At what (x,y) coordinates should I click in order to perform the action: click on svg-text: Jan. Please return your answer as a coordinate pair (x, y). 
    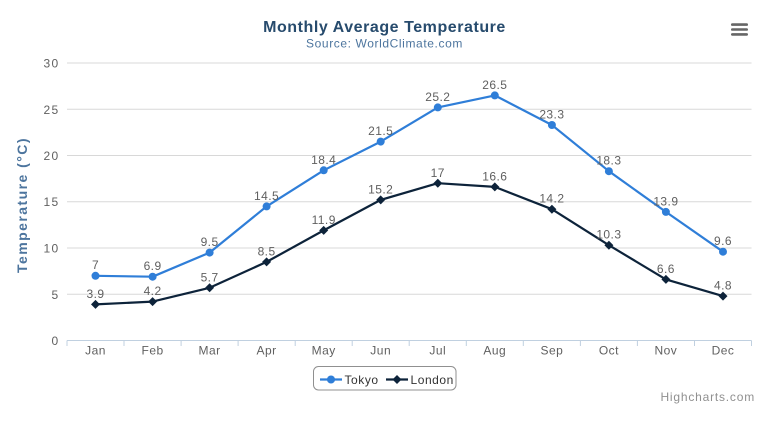
    Looking at the image, I should click on (95, 351).